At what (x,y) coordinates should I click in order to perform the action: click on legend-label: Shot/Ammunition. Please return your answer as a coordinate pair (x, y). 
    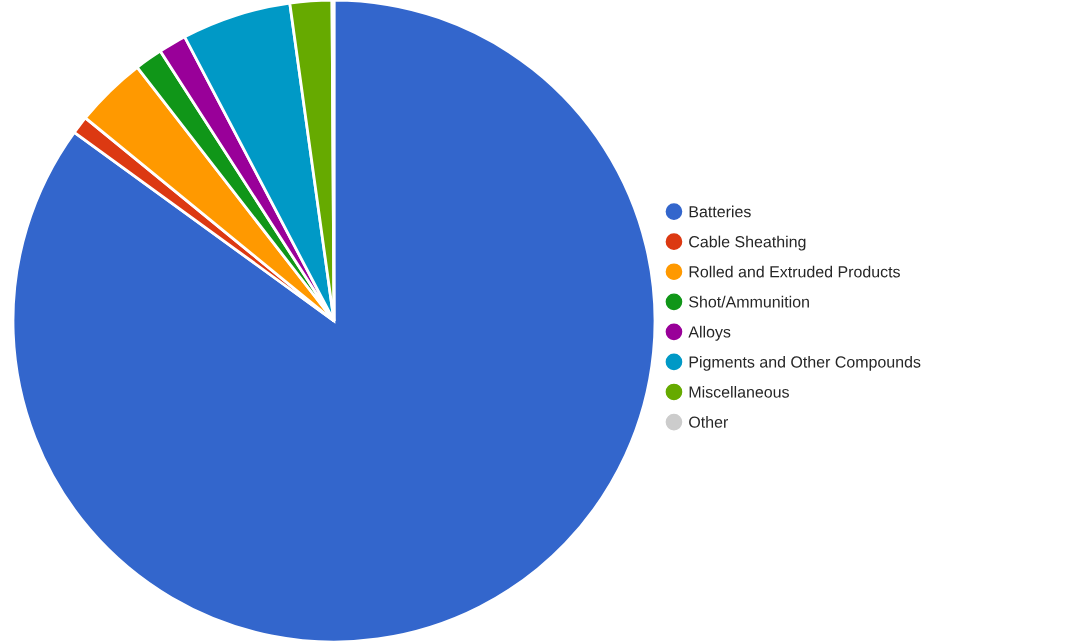
    Looking at the image, I should click on (749, 301).